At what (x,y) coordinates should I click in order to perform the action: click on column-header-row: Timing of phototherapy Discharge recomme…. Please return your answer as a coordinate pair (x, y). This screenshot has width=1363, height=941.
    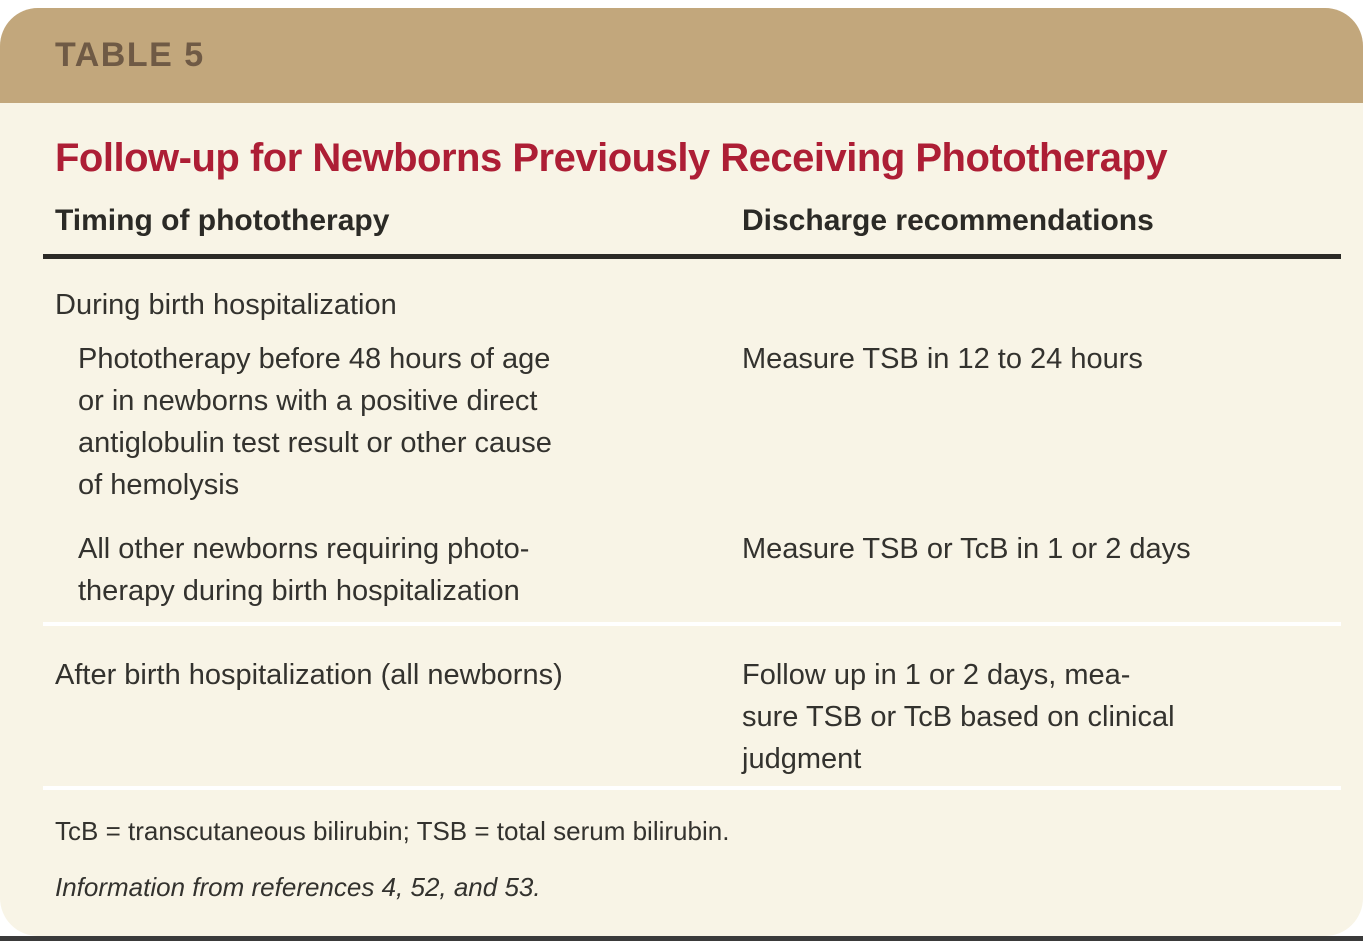
    Looking at the image, I should click on (692, 231).